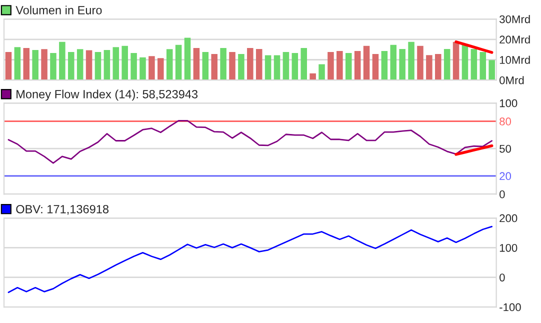 Image resolution: width=541 pixels, height=323 pixels. Describe the element at coordinates (506, 148) in the screenshot. I see `y-tick-label: 50` at that location.